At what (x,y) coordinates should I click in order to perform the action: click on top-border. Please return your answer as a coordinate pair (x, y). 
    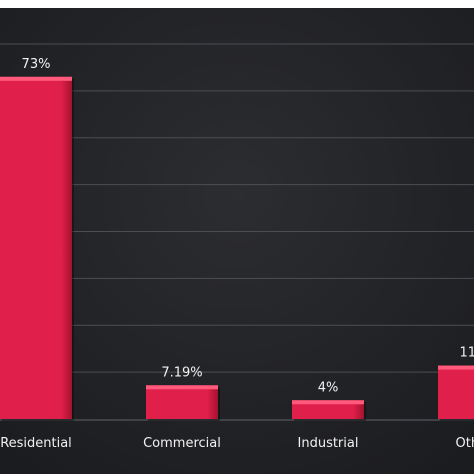
    Looking at the image, I should click on (237, 4).